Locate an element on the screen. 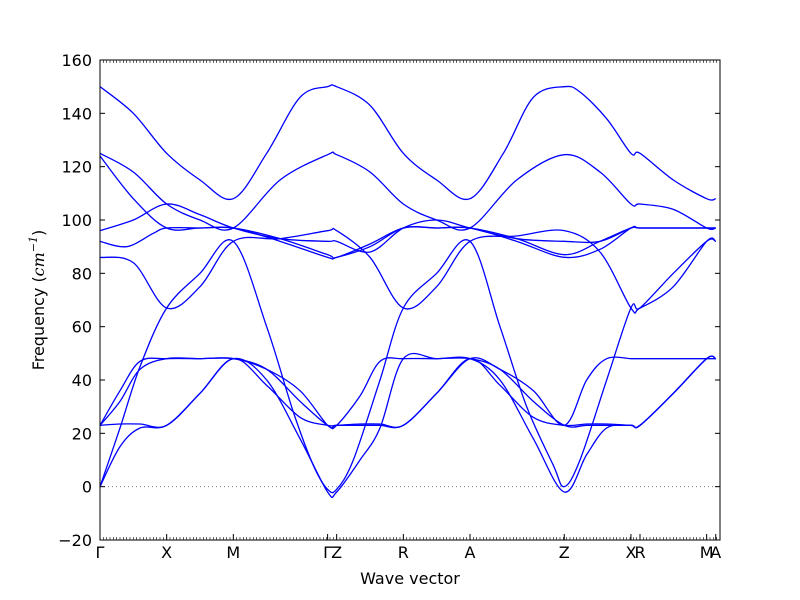  y-tick-label: 40 is located at coordinates (82, 380).